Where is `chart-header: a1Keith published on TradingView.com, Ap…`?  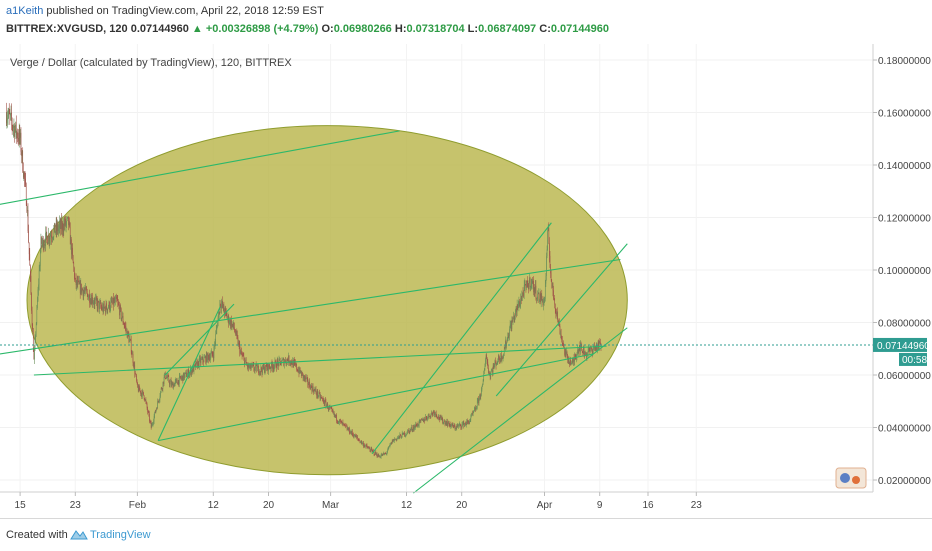 chart-header: a1Keith published on TradingView.com, Ap… is located at coordinates (466, 20).